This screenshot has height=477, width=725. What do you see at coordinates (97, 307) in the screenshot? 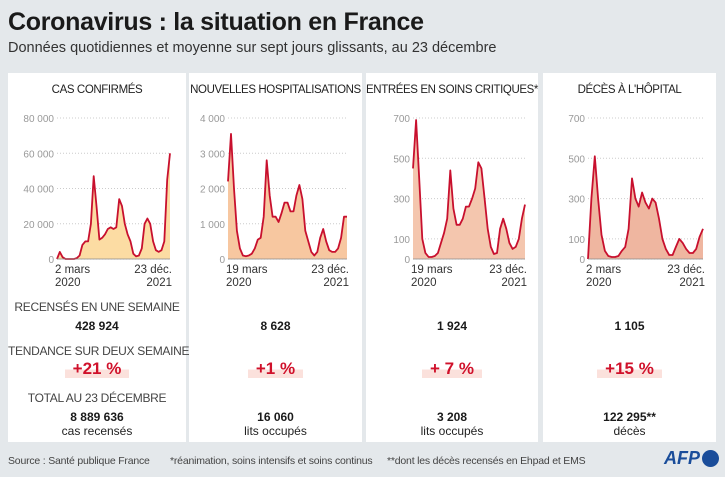
I see `weekly-label: RECENSÉS EN UNE SEMAINE` at bounding box center [97, 307].